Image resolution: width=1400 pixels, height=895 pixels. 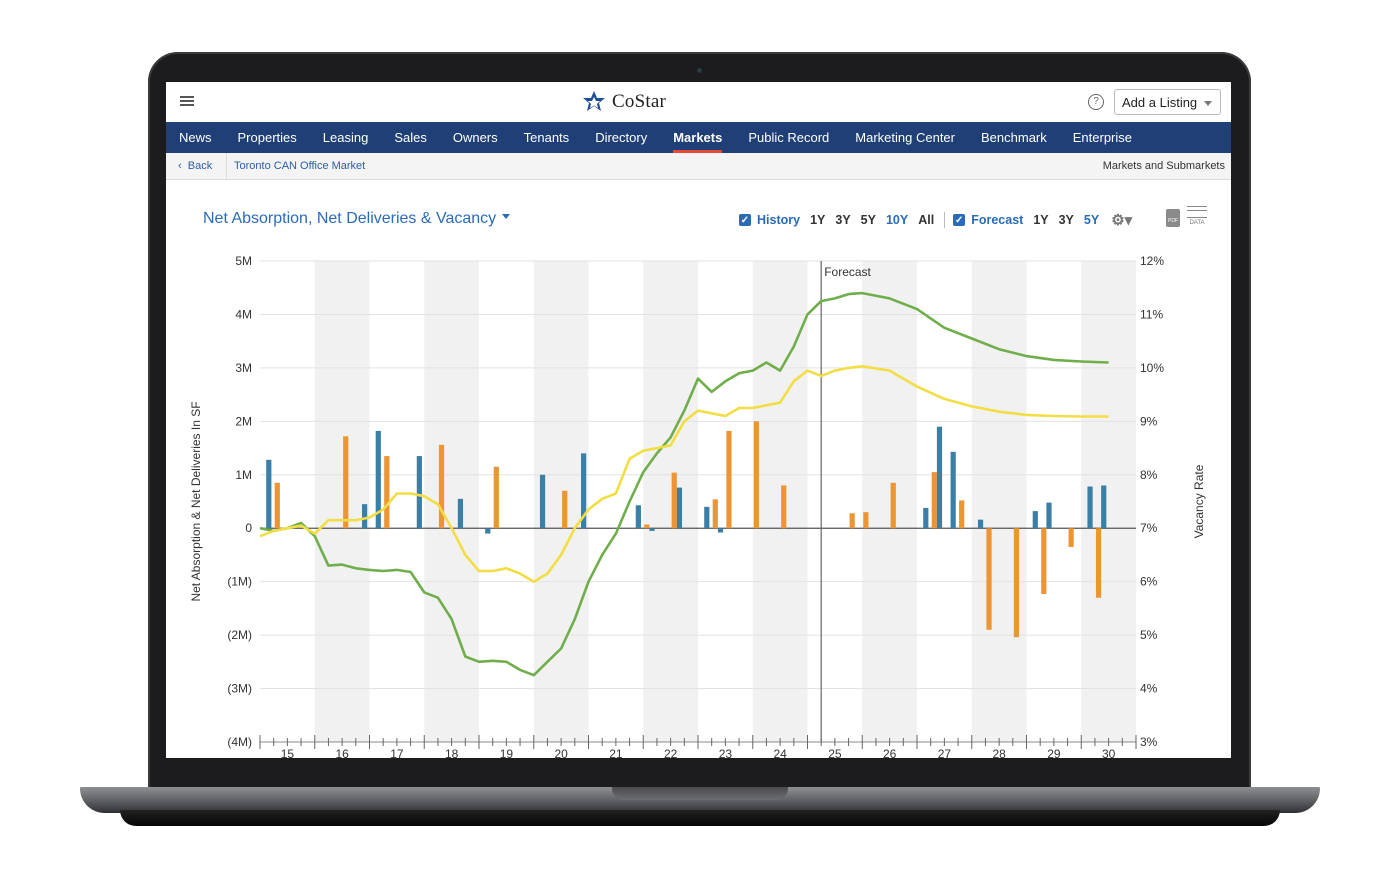 What do you see at coordinates (700, 793) in the screenshot?
I see `laptop-notch` at bounding box center [700, 793].